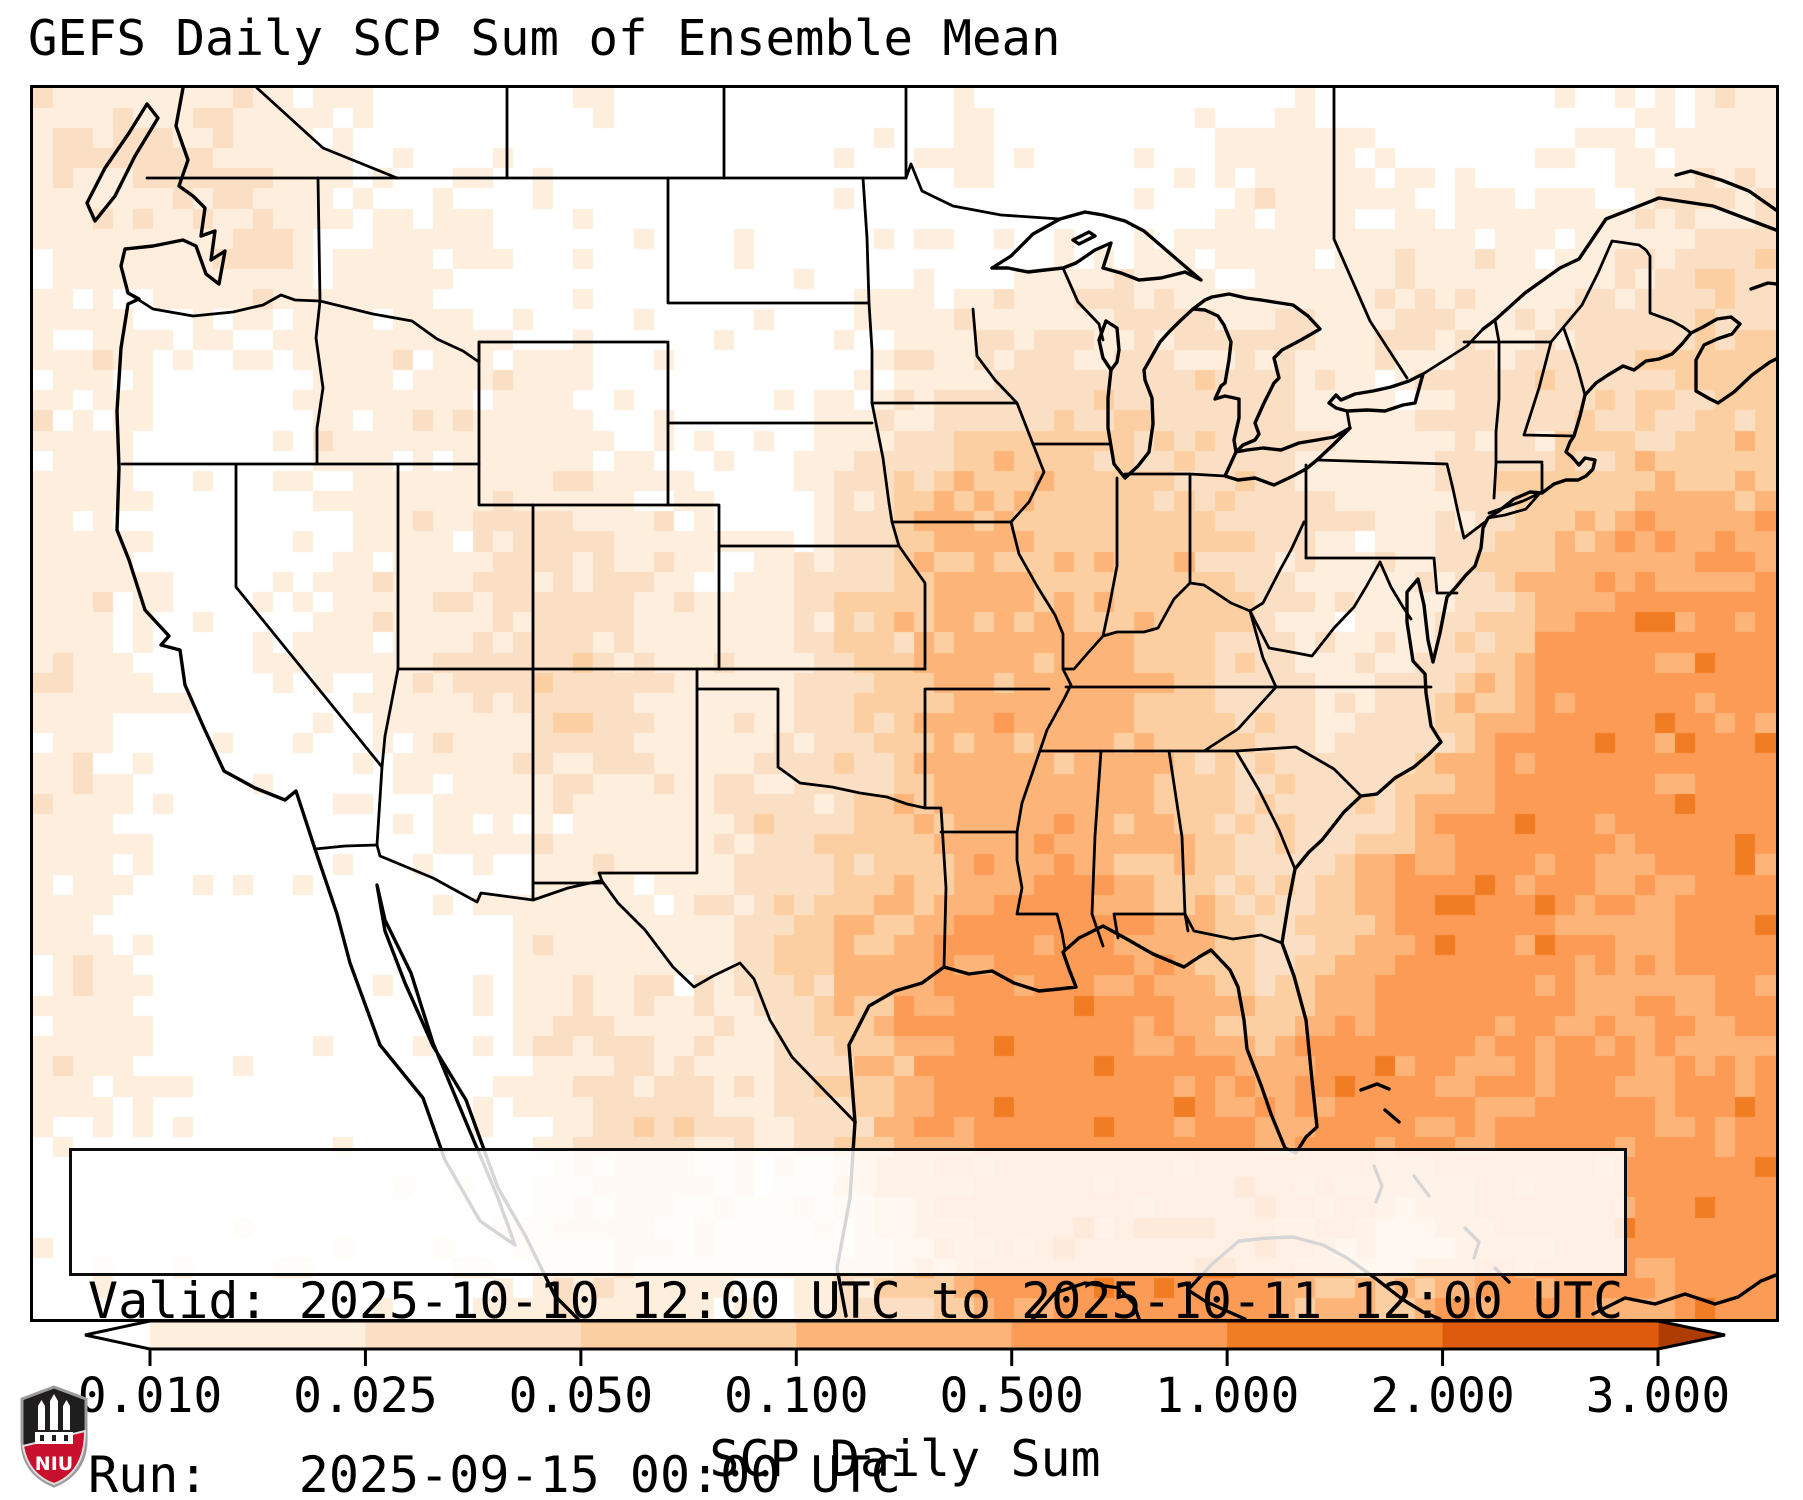 The image size is (1803, 1500). What do you see at coordinates (54, 1419) in the screenshot?
I see `niu-castle-icon` at bounding box center [54, 1419].